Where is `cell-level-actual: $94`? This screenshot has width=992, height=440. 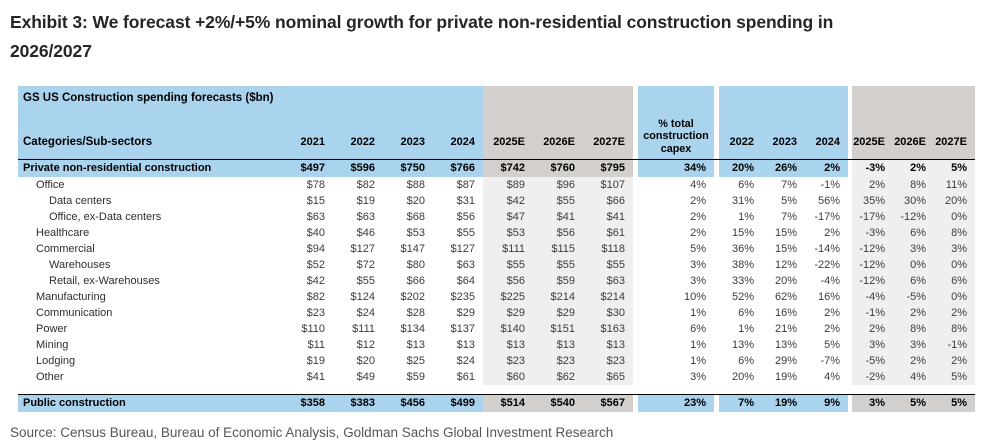
cell-level-actual: $94 is located at coordinates (315, 249).